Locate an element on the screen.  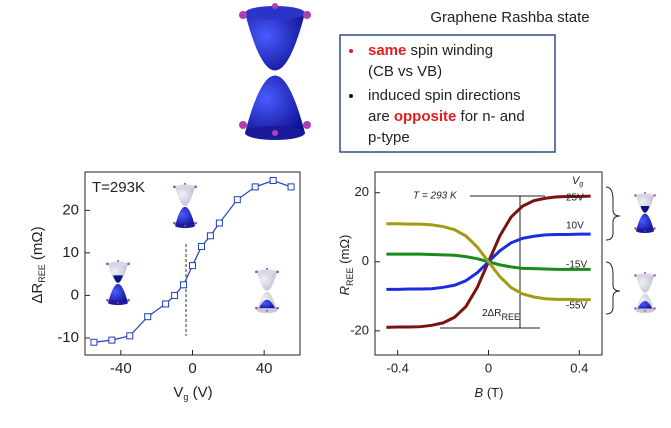
label-part: ΔR is located at coordinates (37, 293).